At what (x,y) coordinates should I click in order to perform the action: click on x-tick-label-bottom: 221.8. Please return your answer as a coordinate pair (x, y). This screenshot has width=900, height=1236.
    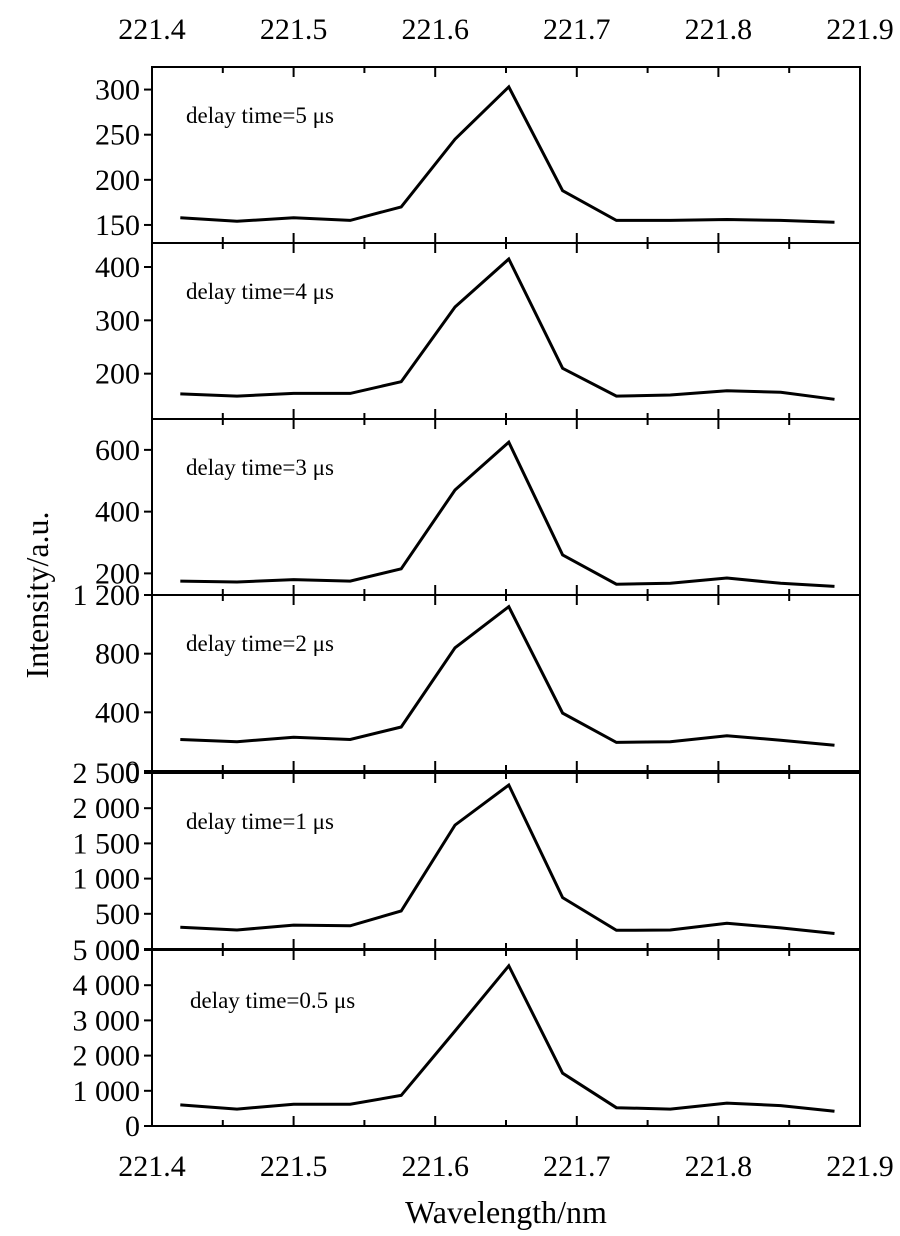
    Looking at the image, I should click on (719, 1166).